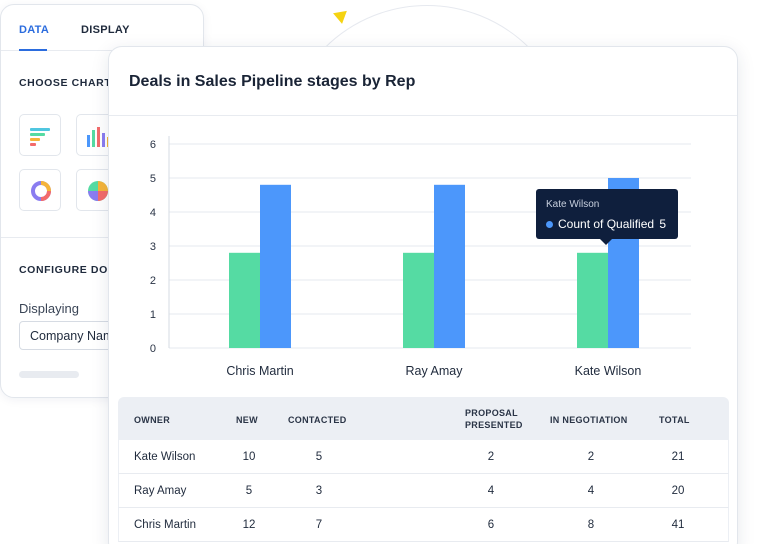 The height and width of the screenshot is (544, 770). Describe the element at coordinates (153, 315) in the screenshot. I see `y-tick-label: 1` at that location.